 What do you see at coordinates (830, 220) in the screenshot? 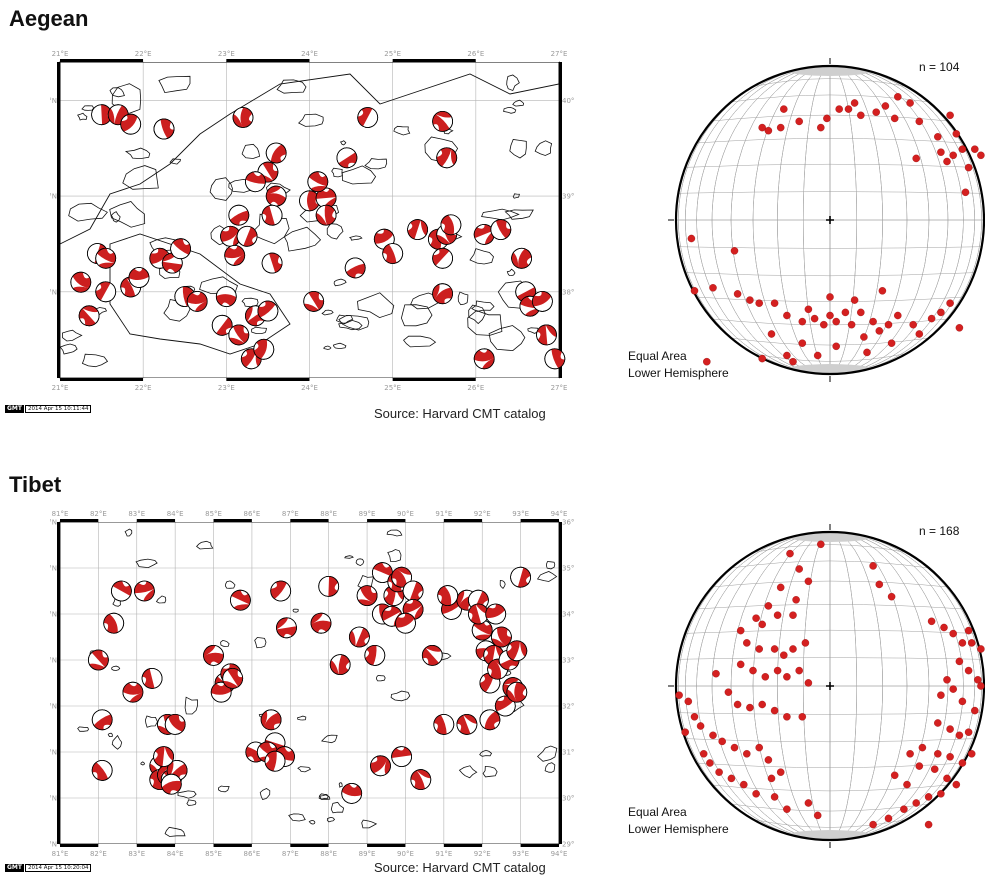
I see `center-cross` at bounding box center [830, 220].